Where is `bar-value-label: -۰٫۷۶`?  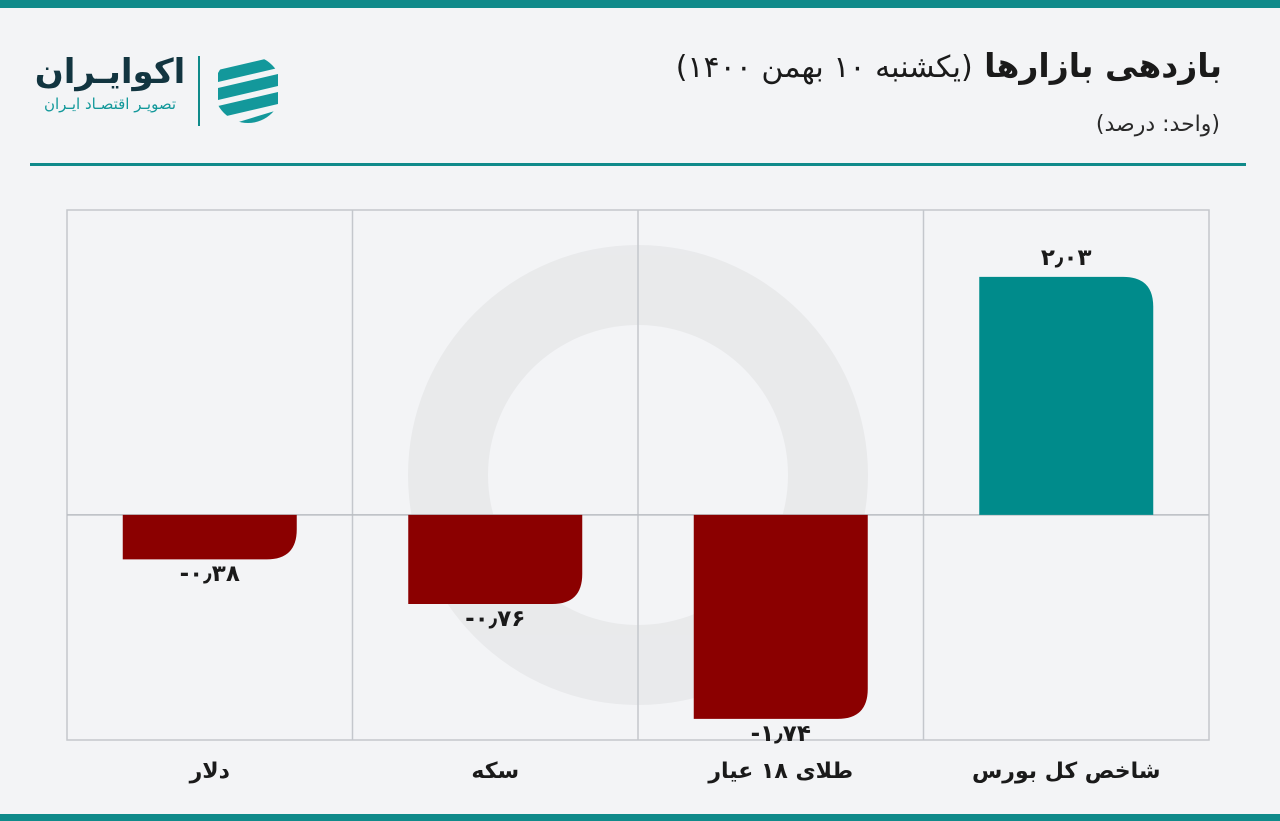 bar-value-label: -۰٫۷۶ is located at coordinates (495, 618).